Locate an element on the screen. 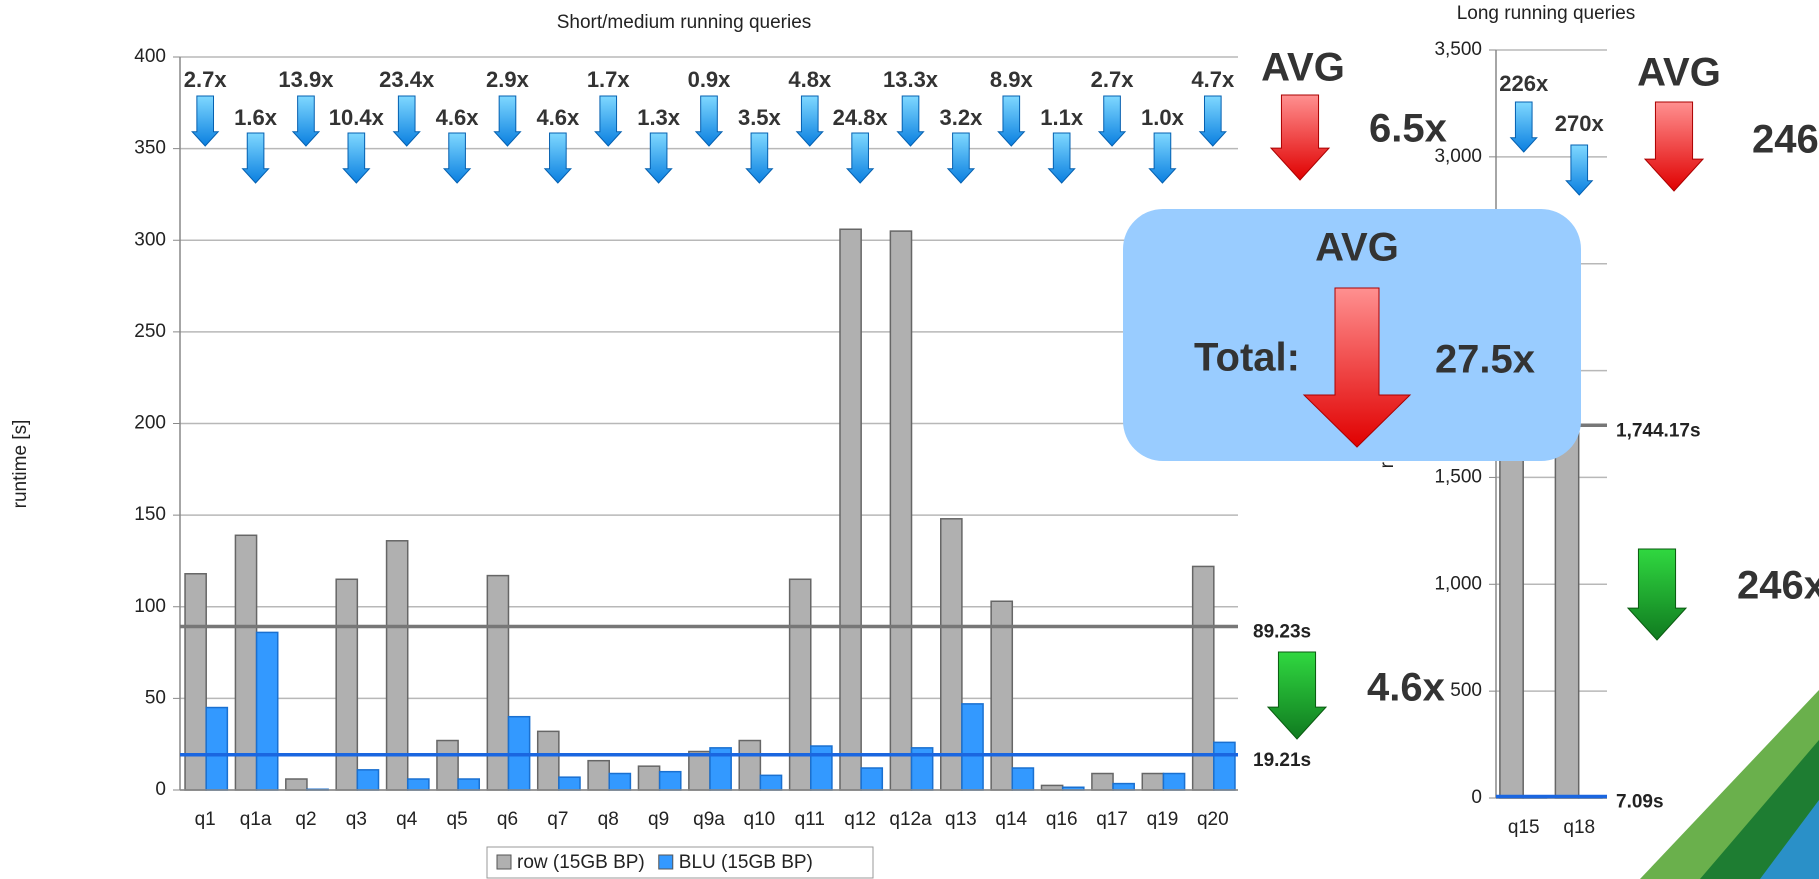 Image resolution: width=1819 pixels, height=879 pixels. speedup-label: 1.0x is located at coordinates (1163, 117).